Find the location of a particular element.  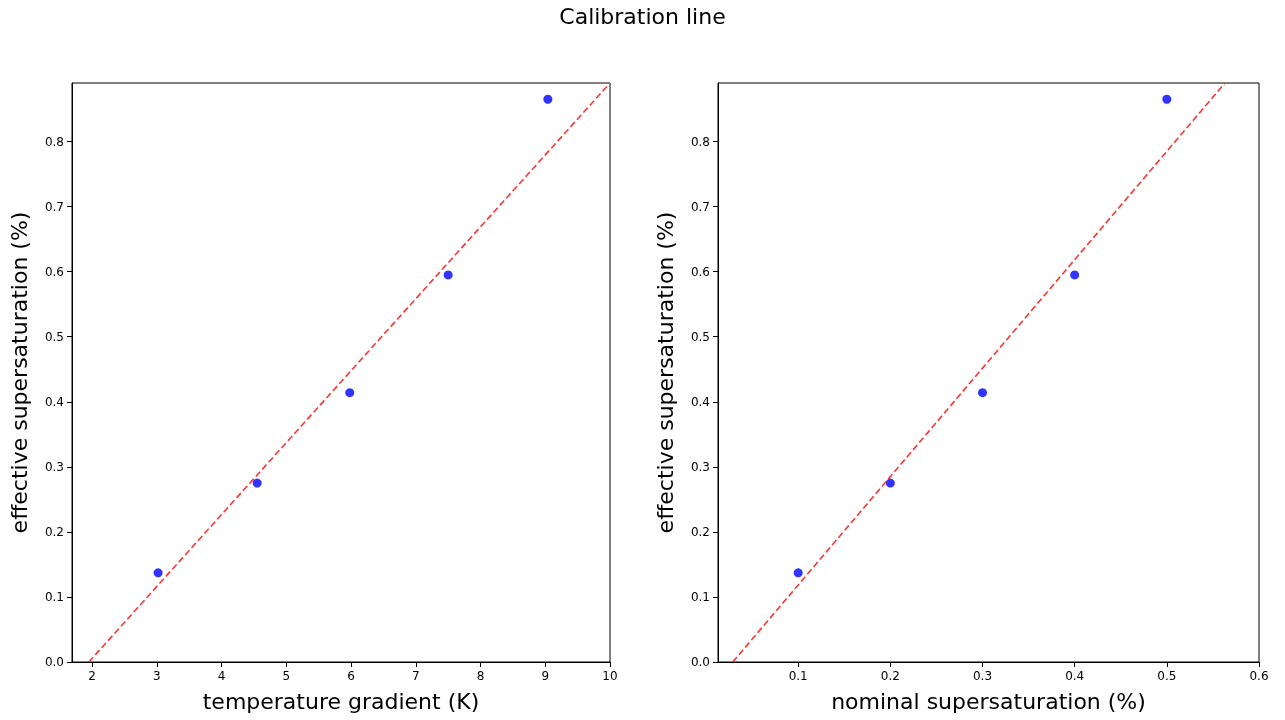

x-tick-label: 10 is located at coordinates (610, 676).